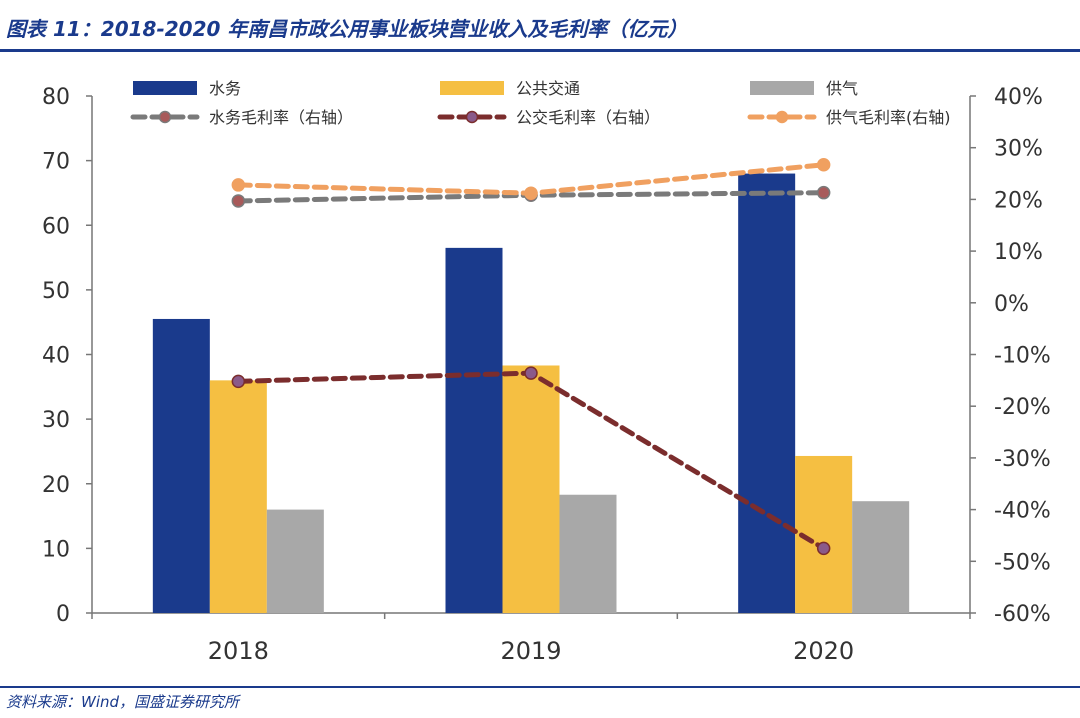 The width and height of the screenshot is (1080, 718). Describe the element at coordinates (281, 117) in the screenshot. I see `legend-label: 水务毛利率（右轴）` at that location.